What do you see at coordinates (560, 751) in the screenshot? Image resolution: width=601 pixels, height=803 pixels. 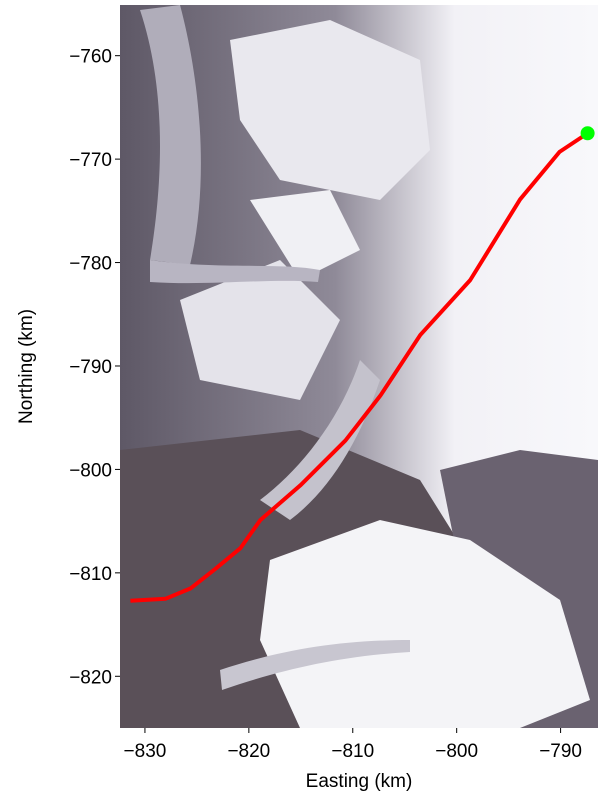 I see `x-tick-label: −790` at bounding box center [560, 751].